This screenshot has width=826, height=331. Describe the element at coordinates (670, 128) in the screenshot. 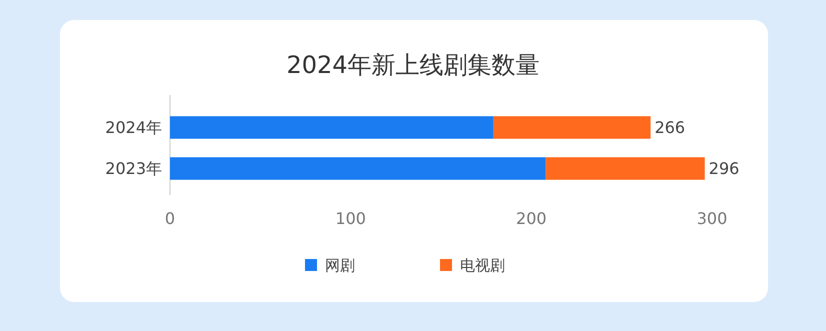

I see `total-label: 266` at that location.